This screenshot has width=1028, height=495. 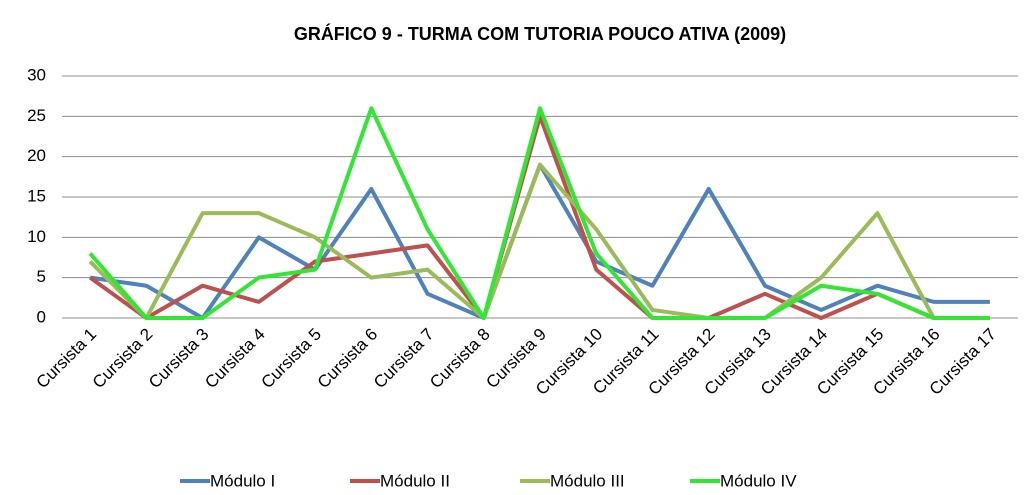 I want to click on y-tick-label: 5, so click(x=41, y=276).